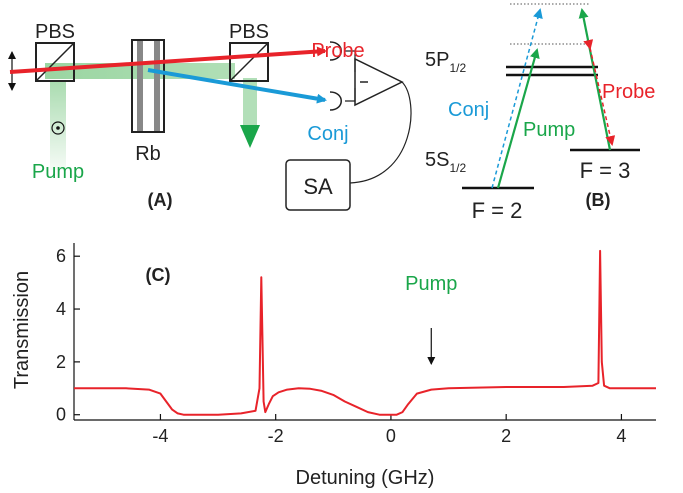 The width and height of the screenshot is (683, 493). I want to click on y-axis-title: Transmission, so click(22, 330).